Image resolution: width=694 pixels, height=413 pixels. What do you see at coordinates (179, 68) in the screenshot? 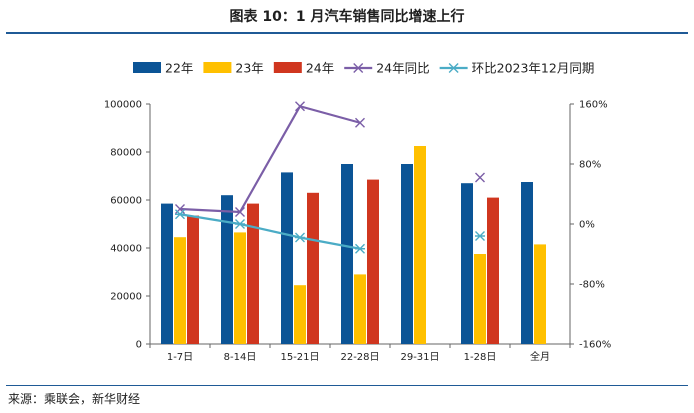
I see `legend-label-22年: 22年` at bounding box center [179, 68].